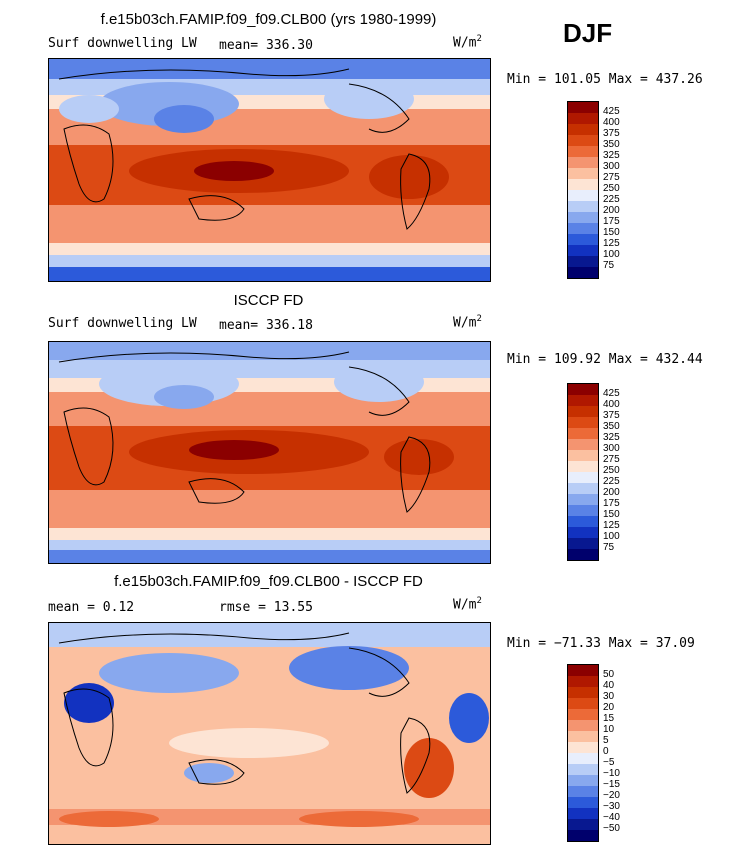 This screenshot has height=849, width=733. What do you see at coordinates (266, 607) in the screenshot?
I see `panel3-rmse: rmse = 13.55` at bounding box center [266, 607].